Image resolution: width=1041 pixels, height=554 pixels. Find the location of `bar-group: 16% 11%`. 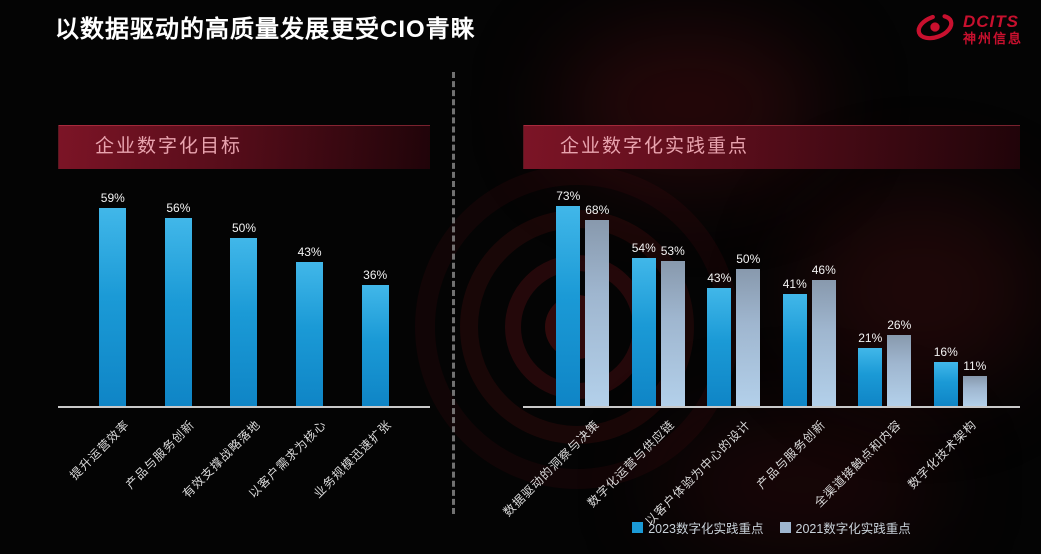

bar-group: 16% 11% is located at coordinates (960, 375).